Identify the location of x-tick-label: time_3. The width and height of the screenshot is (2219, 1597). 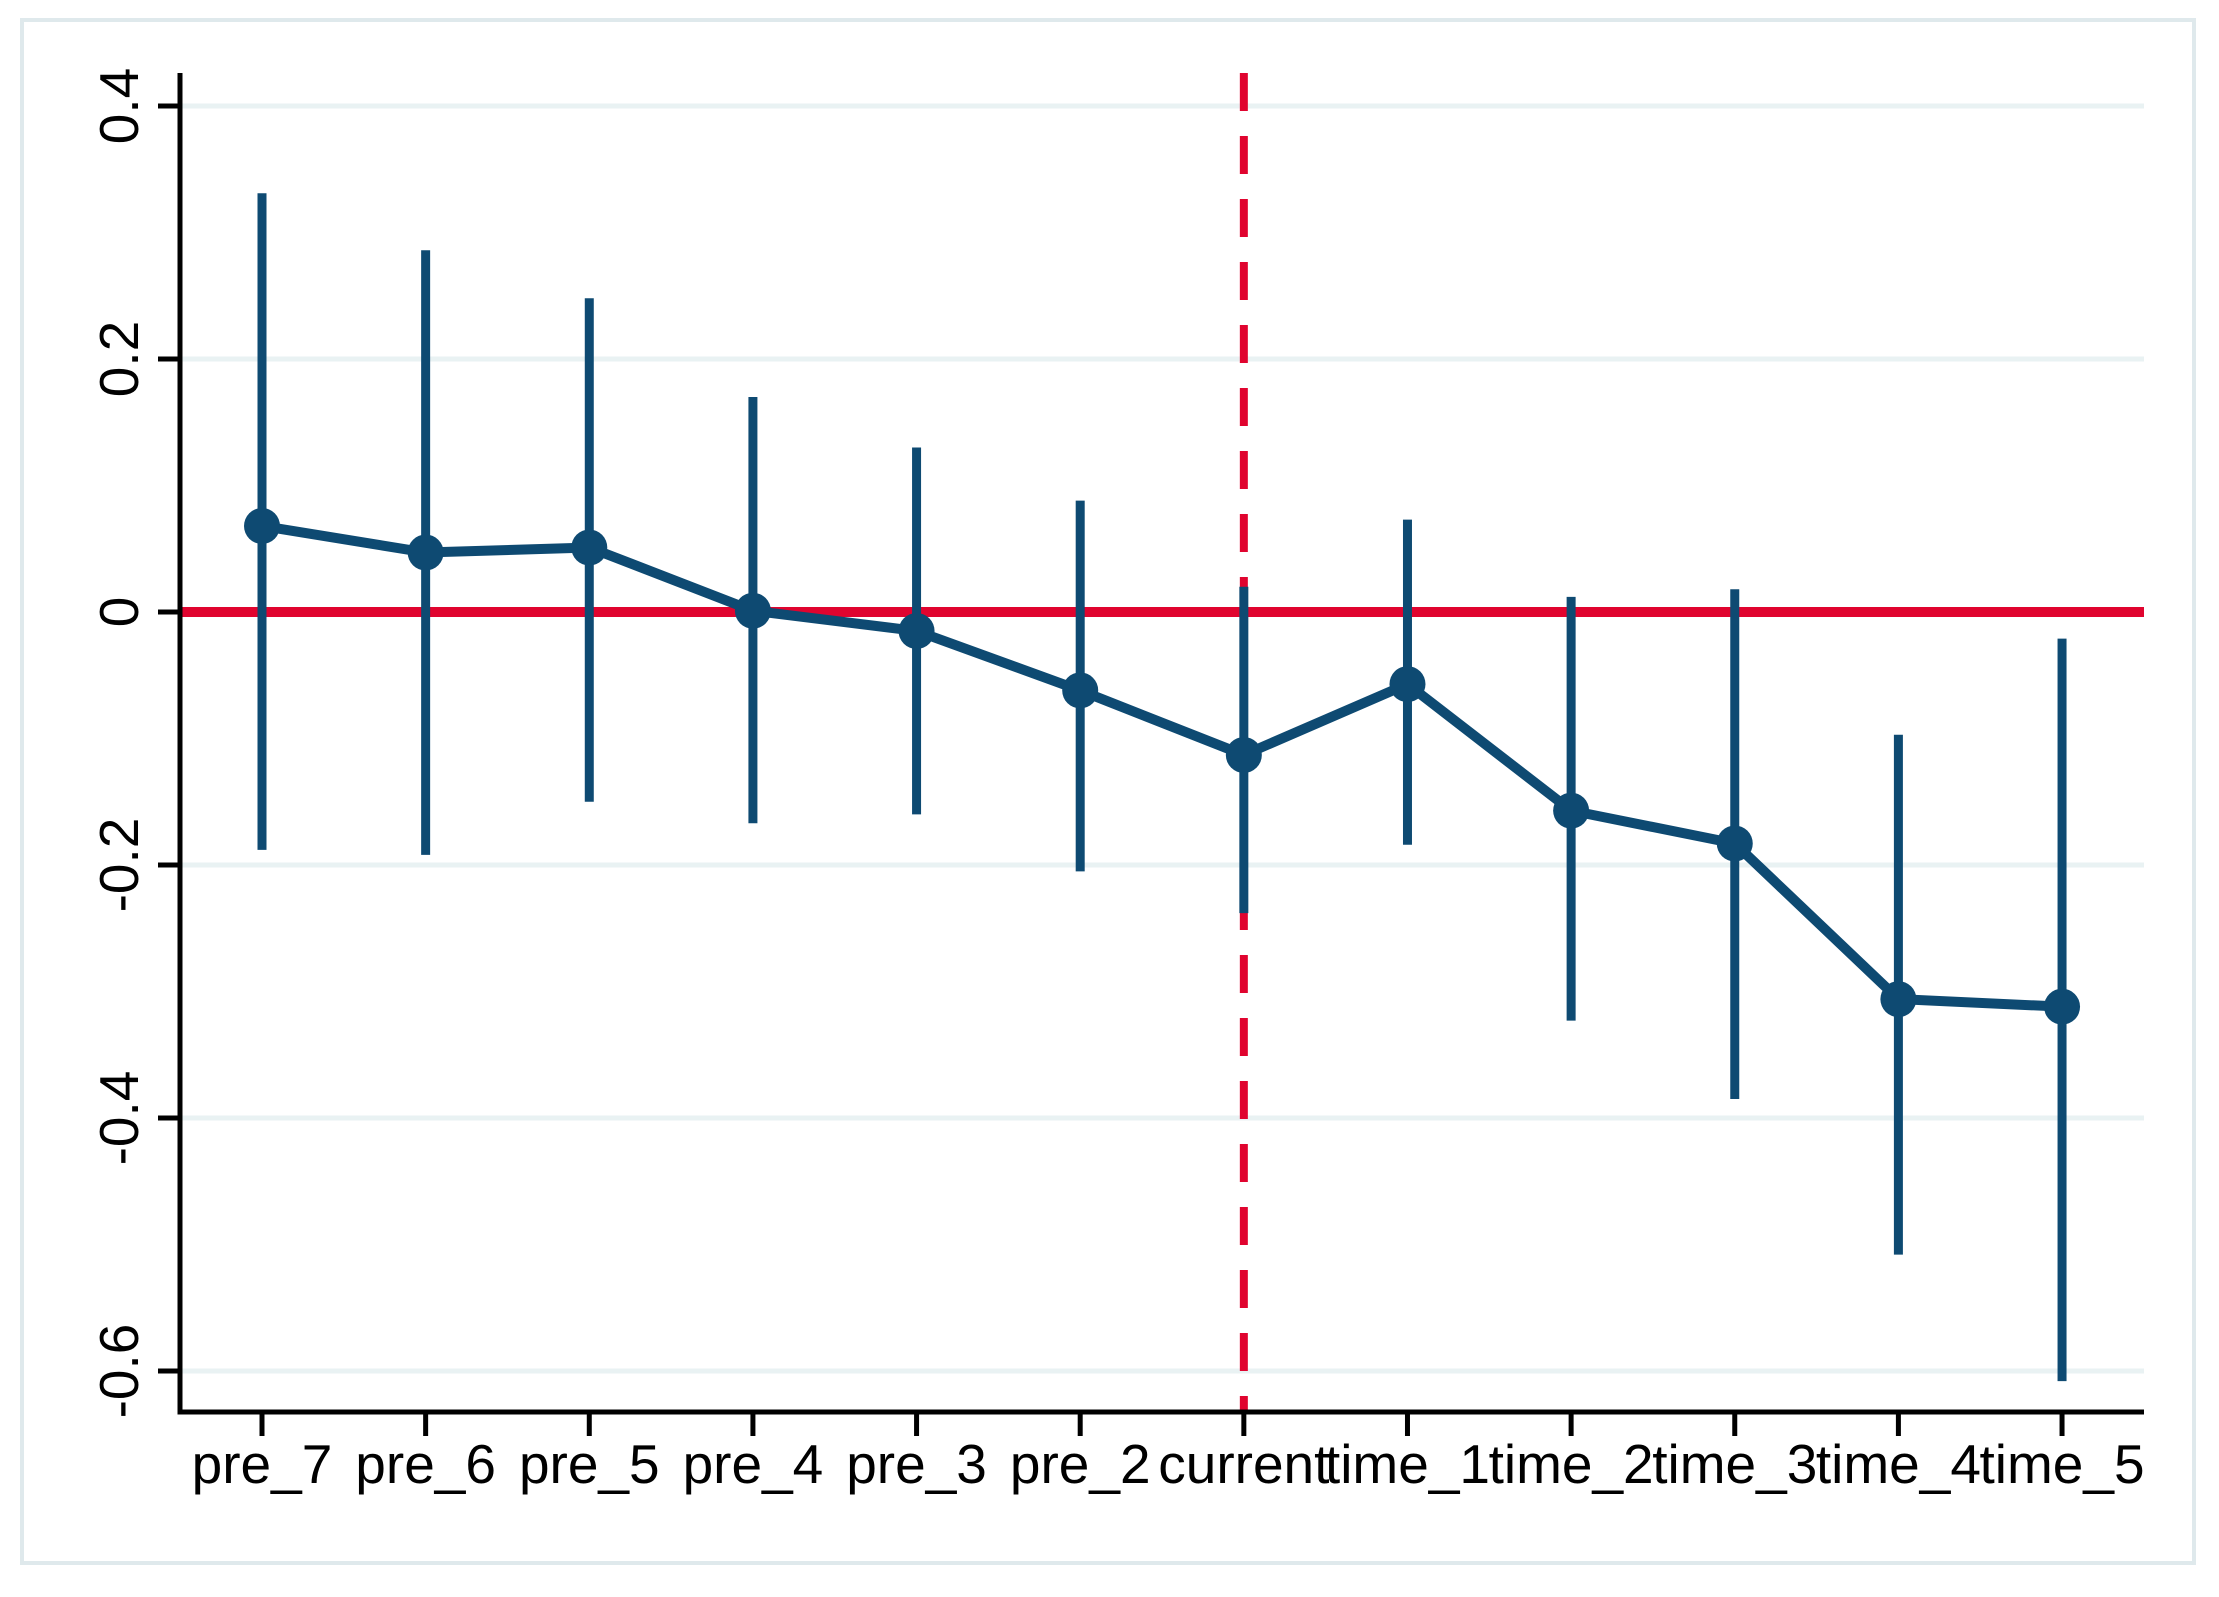
(1734, 1464).